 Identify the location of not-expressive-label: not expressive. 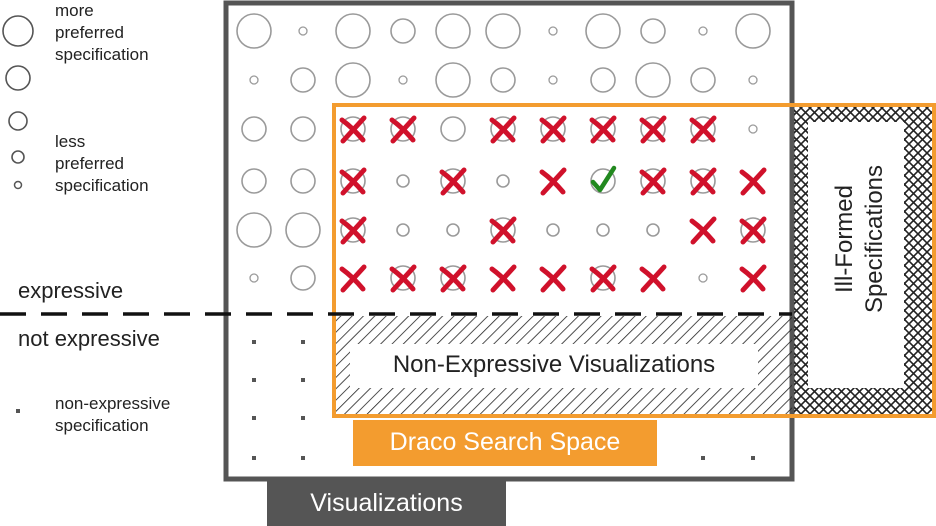
(89, 338).